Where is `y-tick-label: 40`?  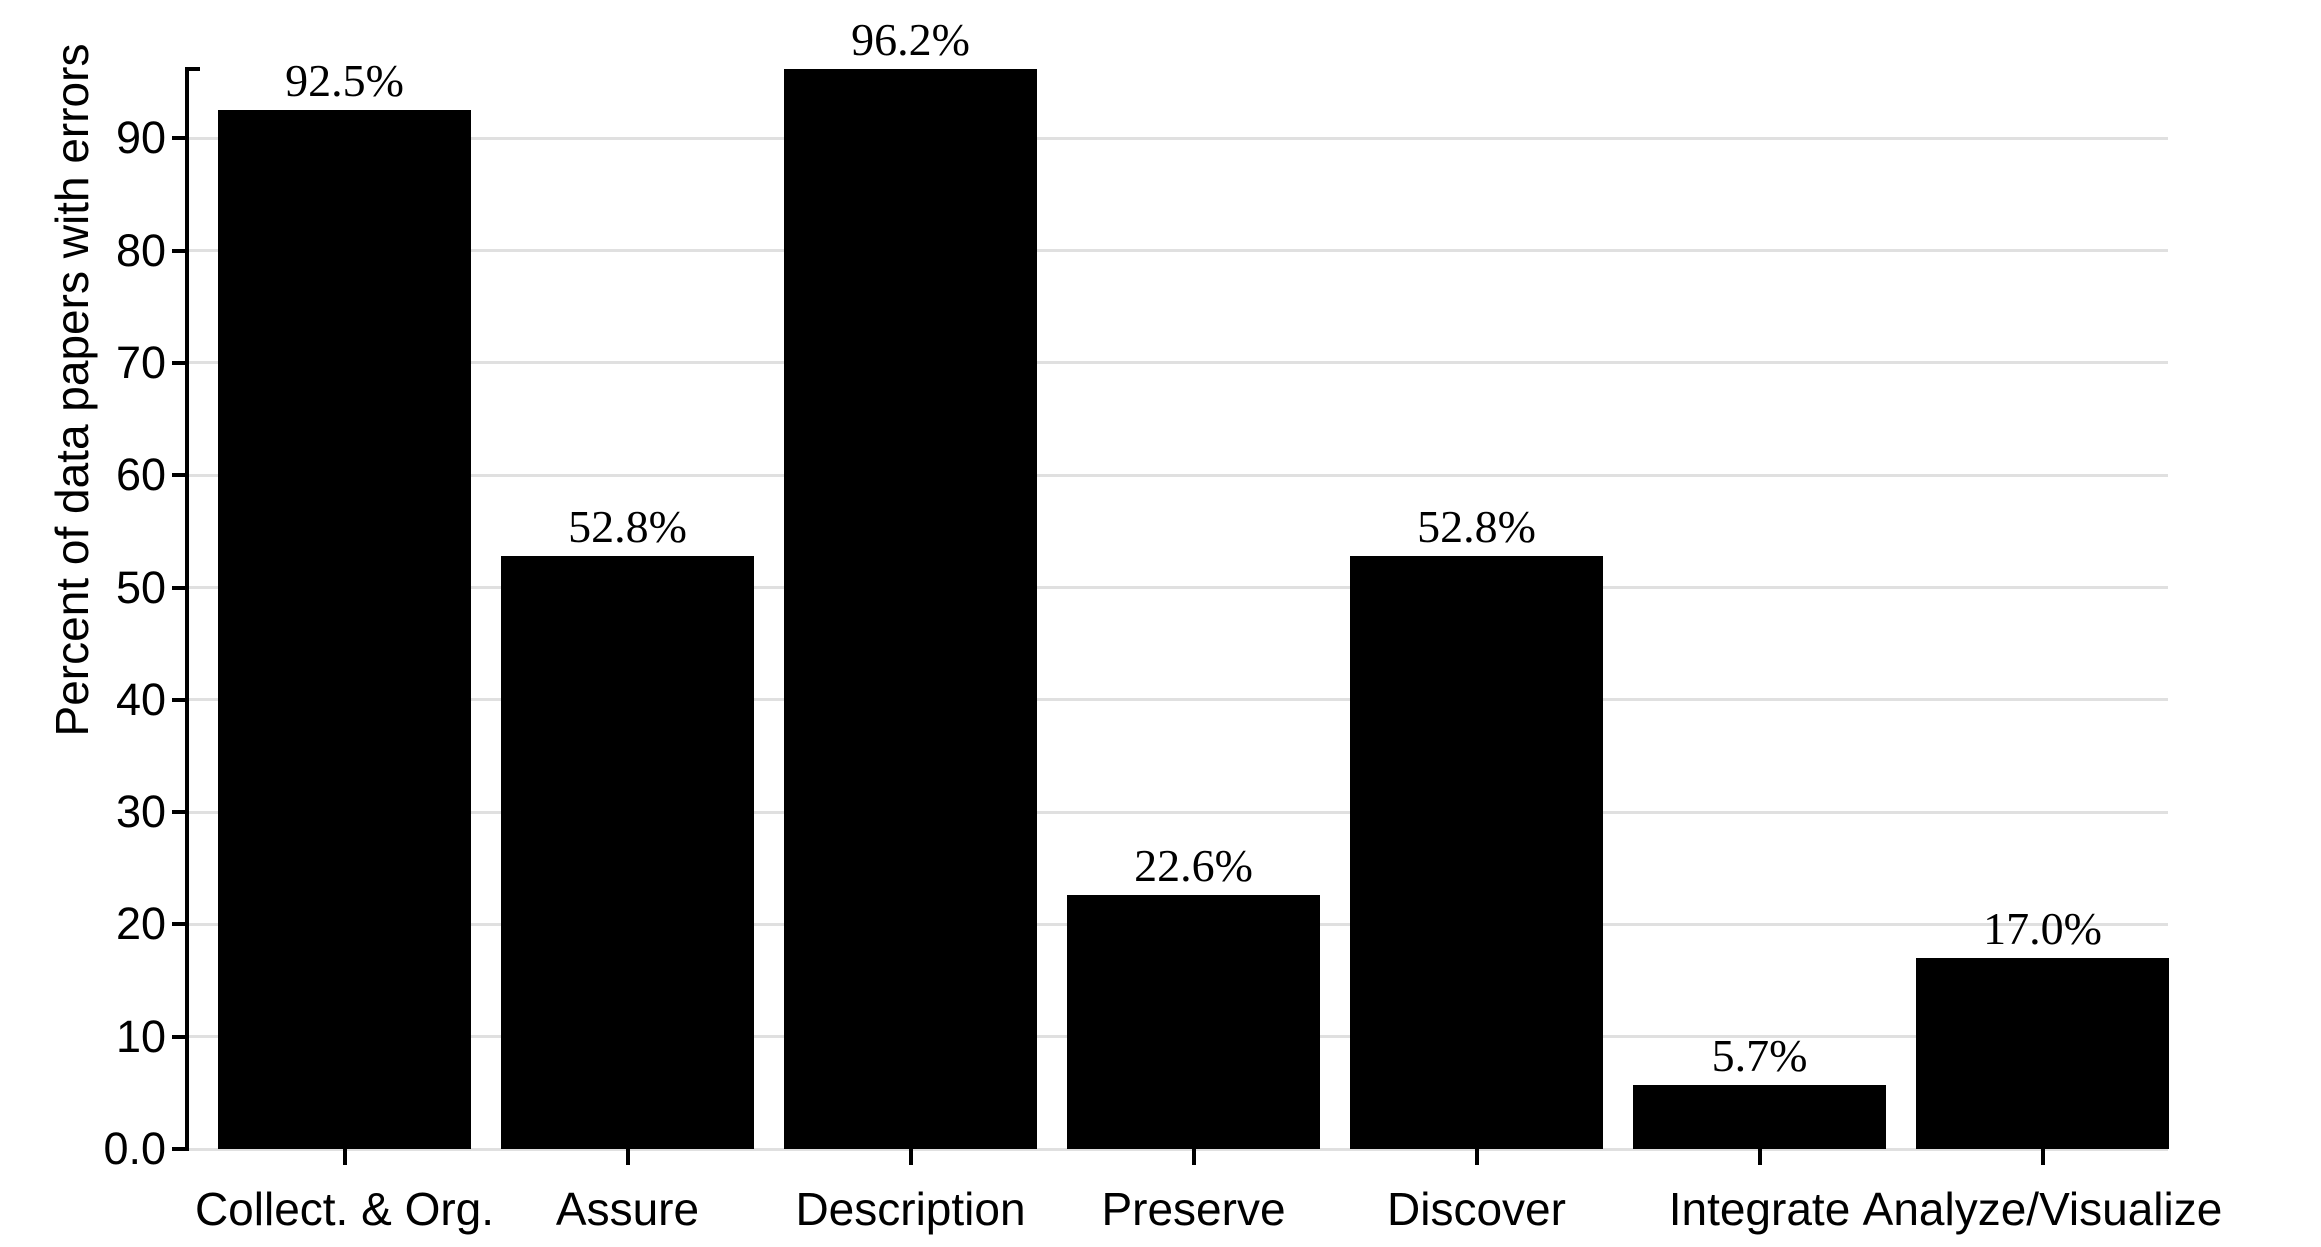 y-tick-label: 40 is located at coordinates (140, 699).